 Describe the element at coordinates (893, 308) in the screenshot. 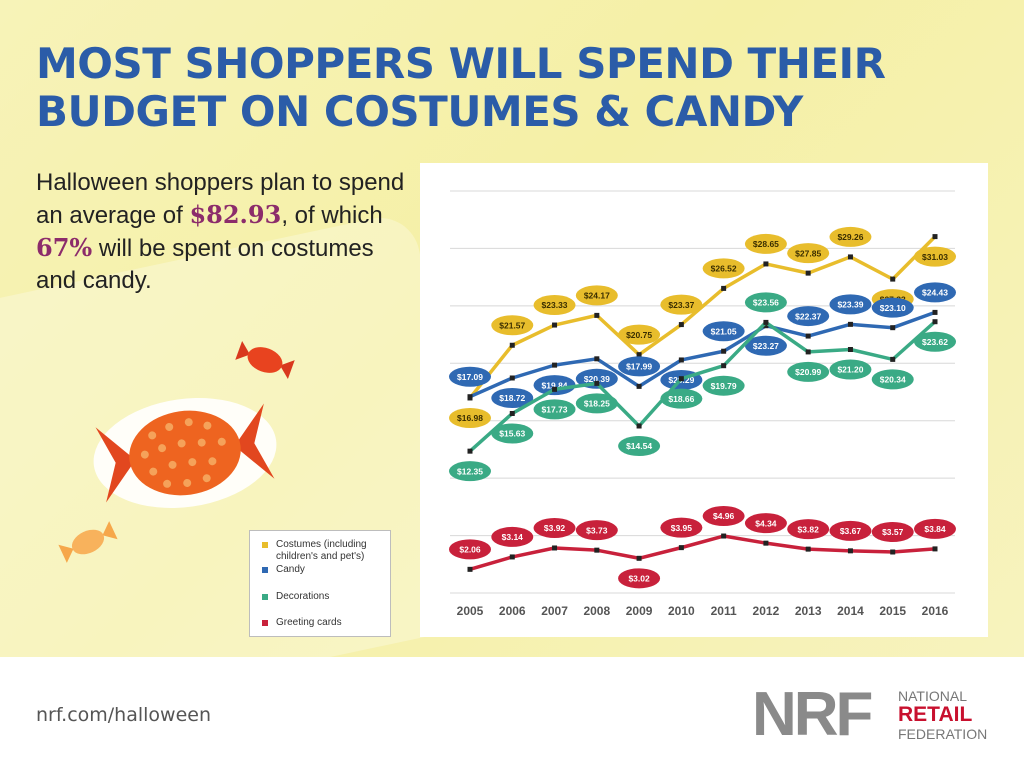

I see `data-label: $23.10` at that location.